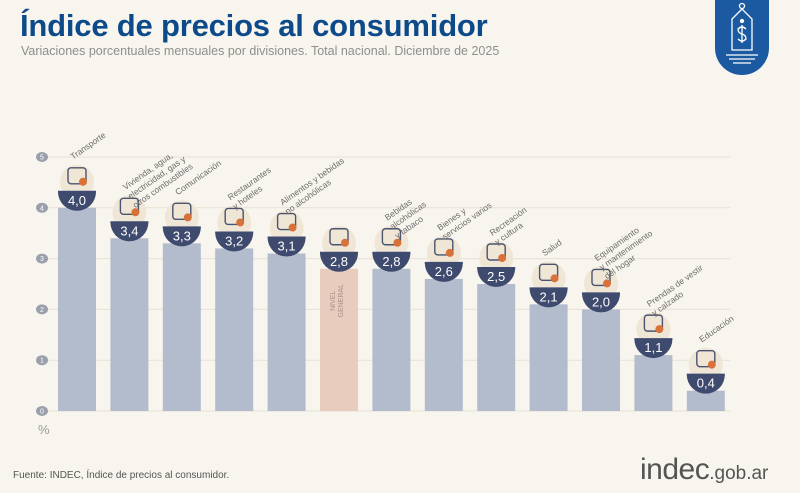 The width and height of the screenshot is (800, 493). What do you see at coordinates (345, 242) in the screenshot?
I see `shopping-basket-icon-accent` at bounding box center [345, 242].